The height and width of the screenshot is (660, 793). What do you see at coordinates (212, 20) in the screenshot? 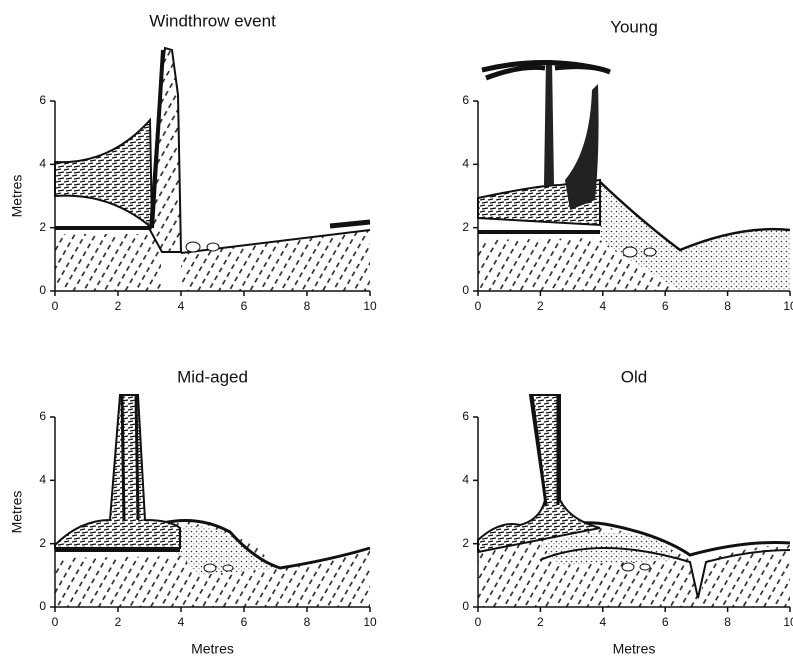
I see `panel-title: Windthrow event` at bounding box center [212, 20].